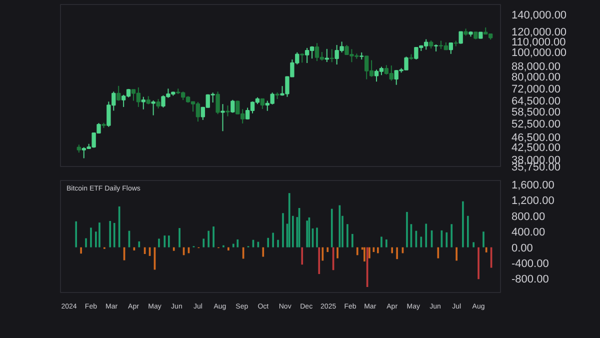 The height and width of the screenshot is (338, 600). I want to click on y-tick-label: 88,000.00, so click(536, 67).